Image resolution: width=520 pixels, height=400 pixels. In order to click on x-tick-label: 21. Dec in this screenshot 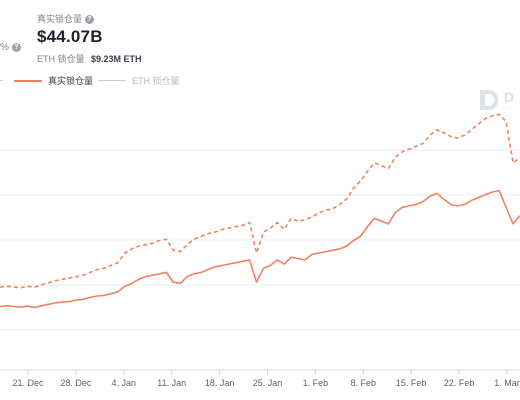, I will do `click(28, 383)`.